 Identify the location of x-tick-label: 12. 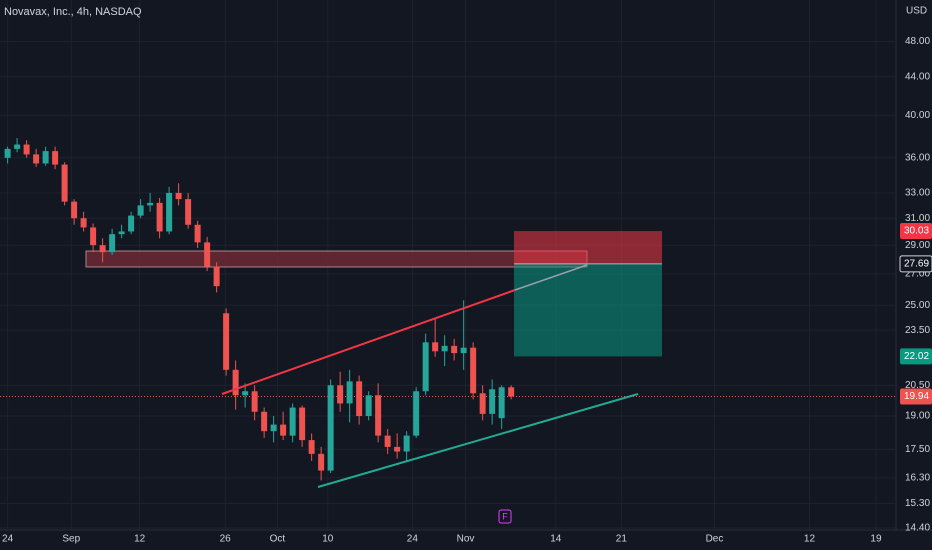
(140, 539).